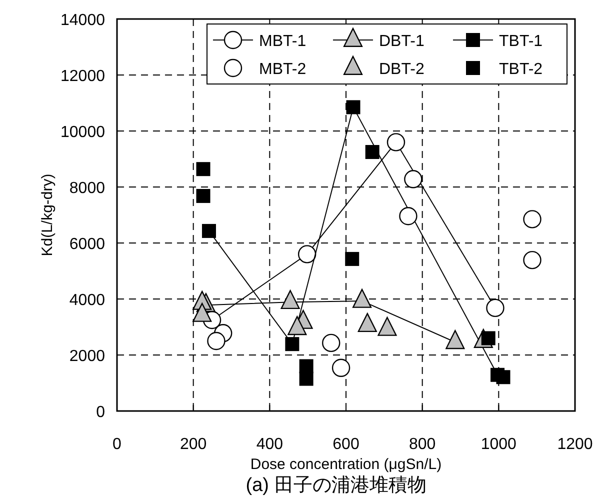  I want to click on legend-label: MBT-2, so click(282, 69).